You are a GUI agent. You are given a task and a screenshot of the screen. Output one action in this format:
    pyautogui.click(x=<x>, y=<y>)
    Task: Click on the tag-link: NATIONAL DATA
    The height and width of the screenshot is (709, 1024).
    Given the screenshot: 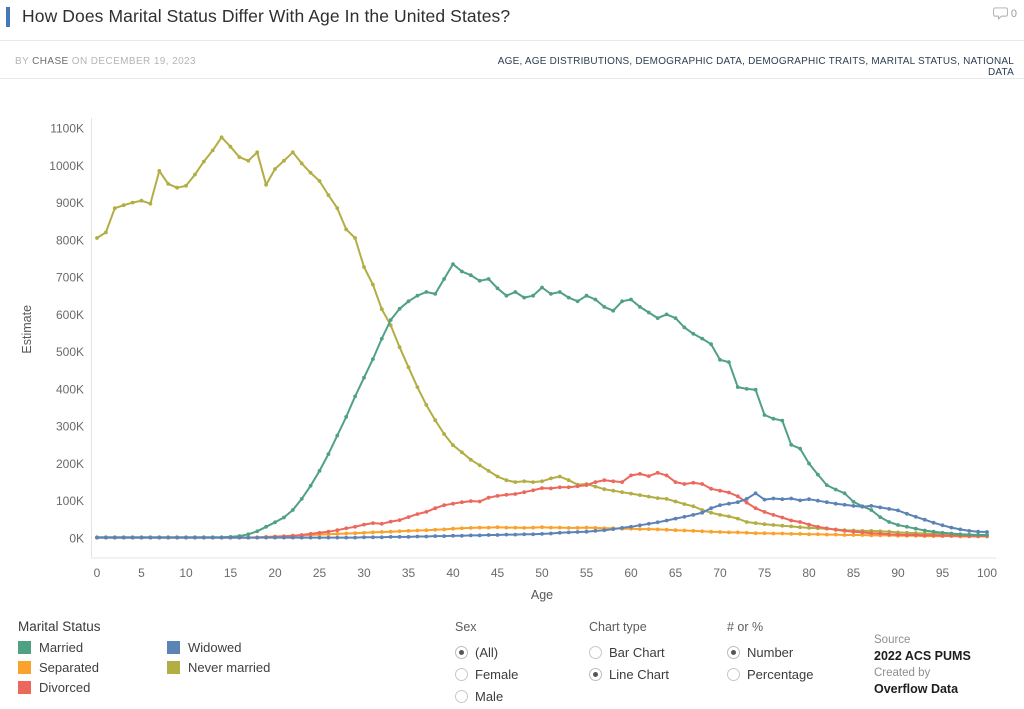 What is the action you would take?
    pyautogui.click(x=988, y=67)
    